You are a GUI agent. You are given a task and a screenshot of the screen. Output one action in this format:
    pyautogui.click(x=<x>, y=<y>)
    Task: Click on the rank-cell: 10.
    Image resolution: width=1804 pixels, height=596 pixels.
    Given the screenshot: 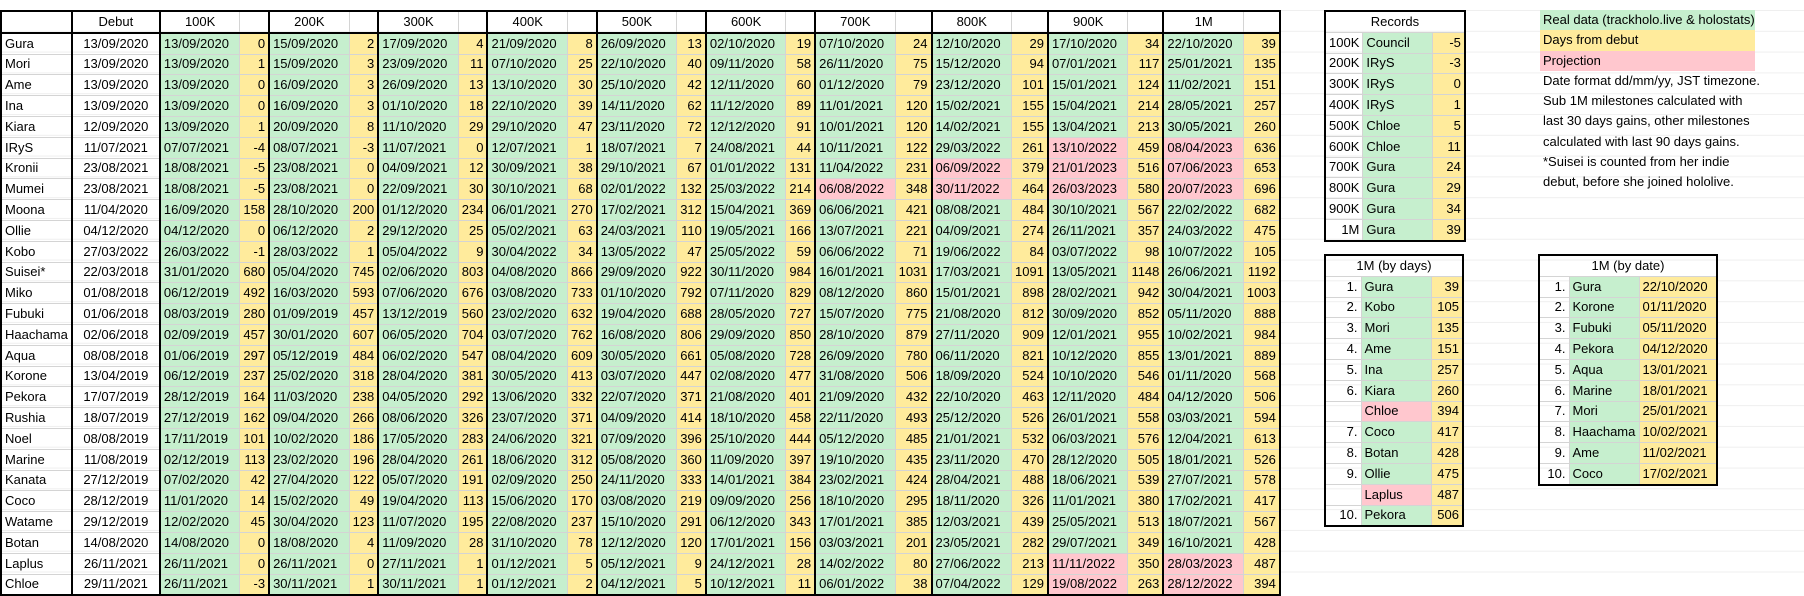 What is the action you would take?
    pyautogui.click(x=1554, y=474)
    